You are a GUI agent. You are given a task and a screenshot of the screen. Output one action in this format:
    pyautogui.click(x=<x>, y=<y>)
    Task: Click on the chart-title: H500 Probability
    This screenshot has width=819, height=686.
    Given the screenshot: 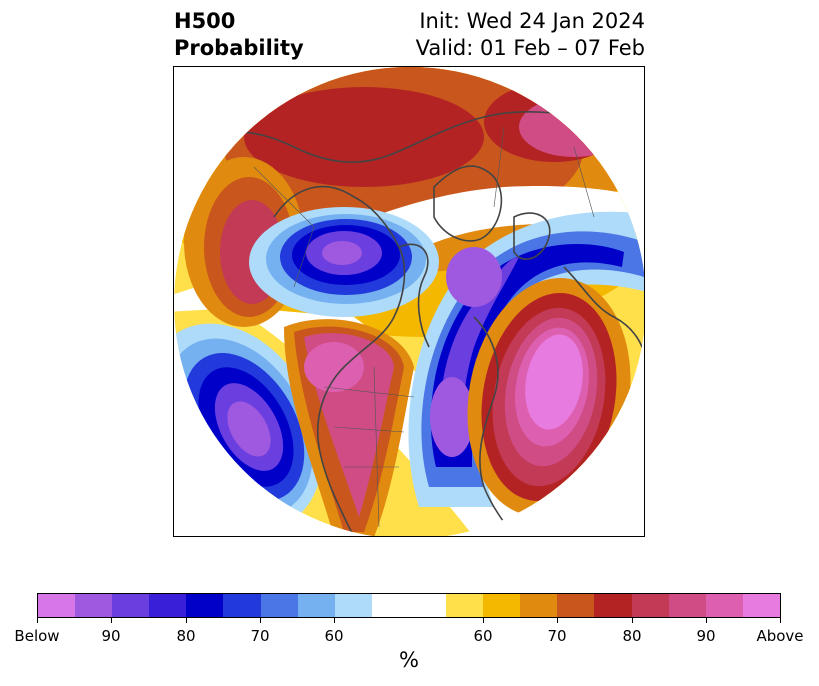 What is the action you would take?
    pyautogui.click(x=239, y=35)
    